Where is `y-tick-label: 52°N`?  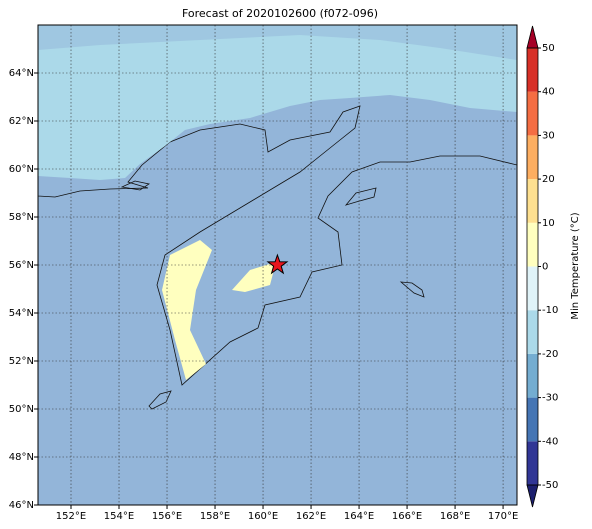
y-tick-label: 52°N is located at coordinates (21, 361).